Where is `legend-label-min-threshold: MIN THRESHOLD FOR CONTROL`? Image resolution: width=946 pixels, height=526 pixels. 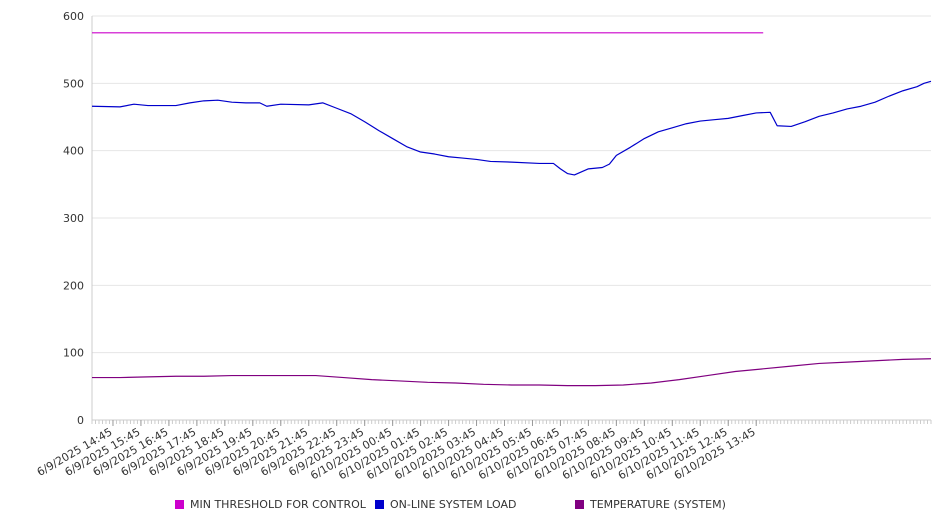 legend-label-min-threshold: MIN THRESHOLD FOR CONTROL is located at coordinates (278, 504).